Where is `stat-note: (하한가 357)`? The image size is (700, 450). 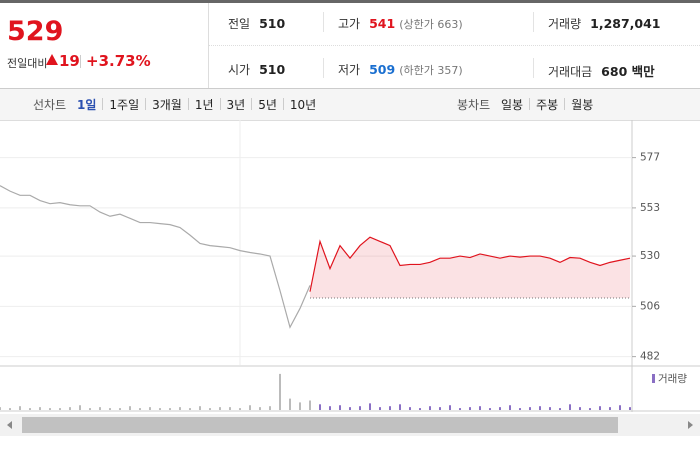 stat-note: (하한가 357) is located at coordinates (431, 70).